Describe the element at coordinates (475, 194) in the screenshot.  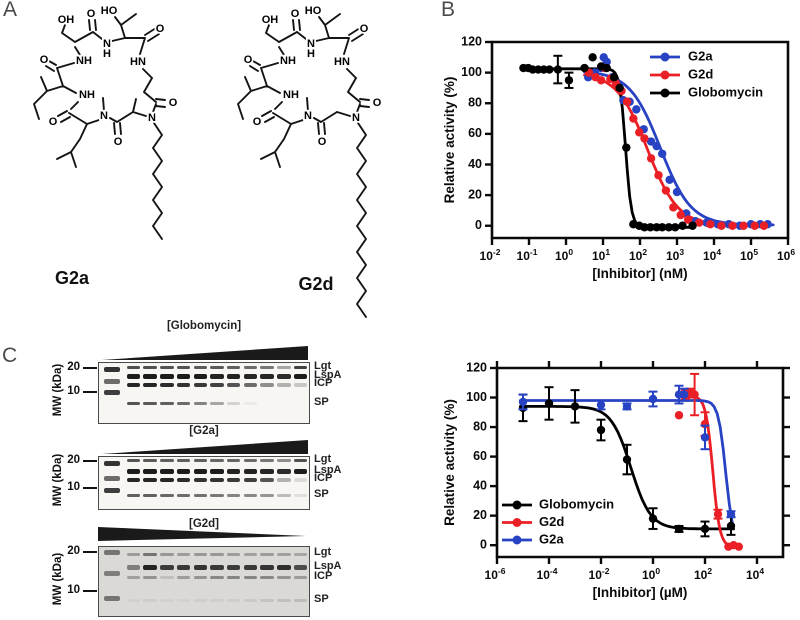
I see `y-tick-label: 20` at that location.